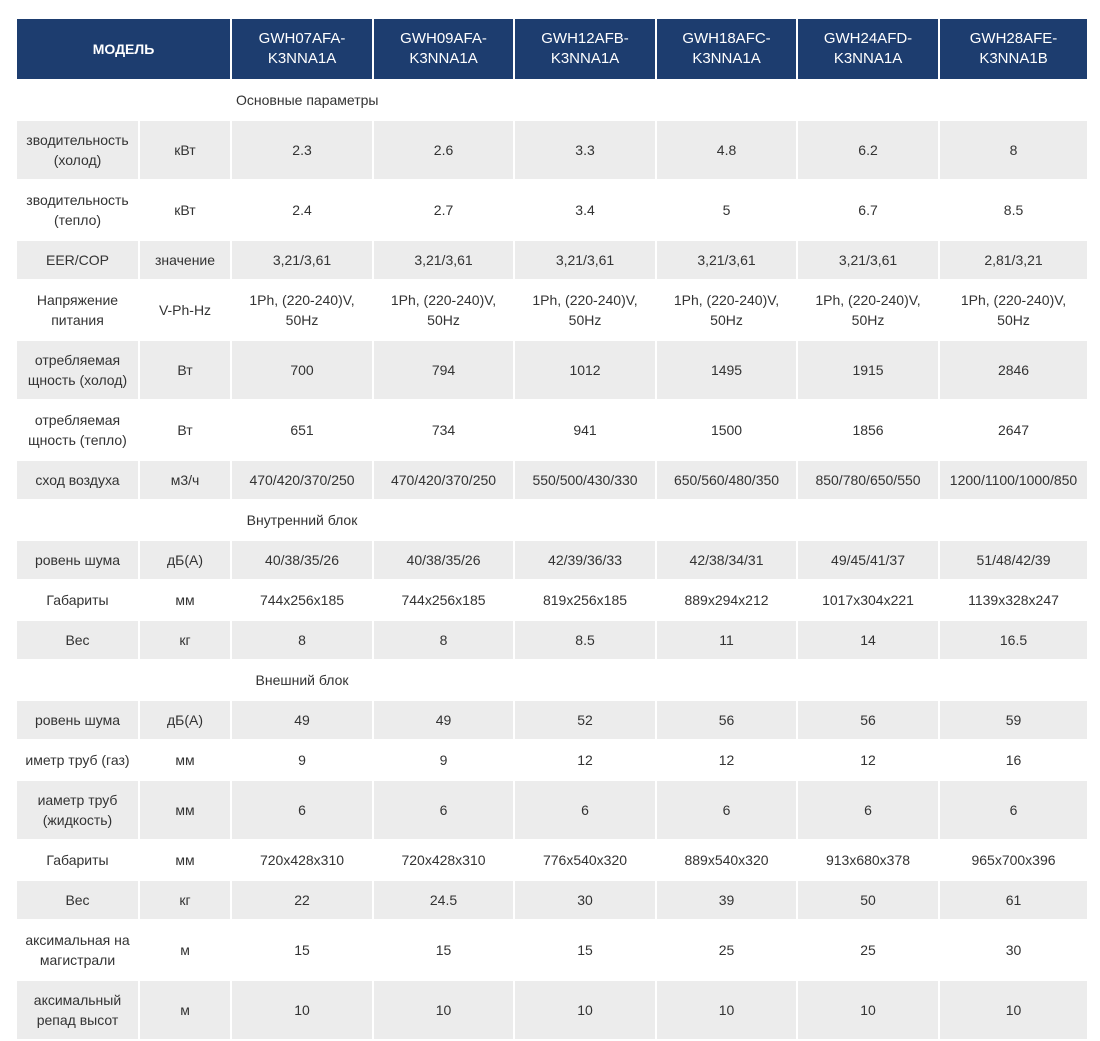 Image resolution: width=1100 pixels, height=1041 pixels. What do you see at coordinates (302, 49) in the screenshot?
I see `model-header: GWH07AFA-K3NNA1A` at bounding box center [302, 49].